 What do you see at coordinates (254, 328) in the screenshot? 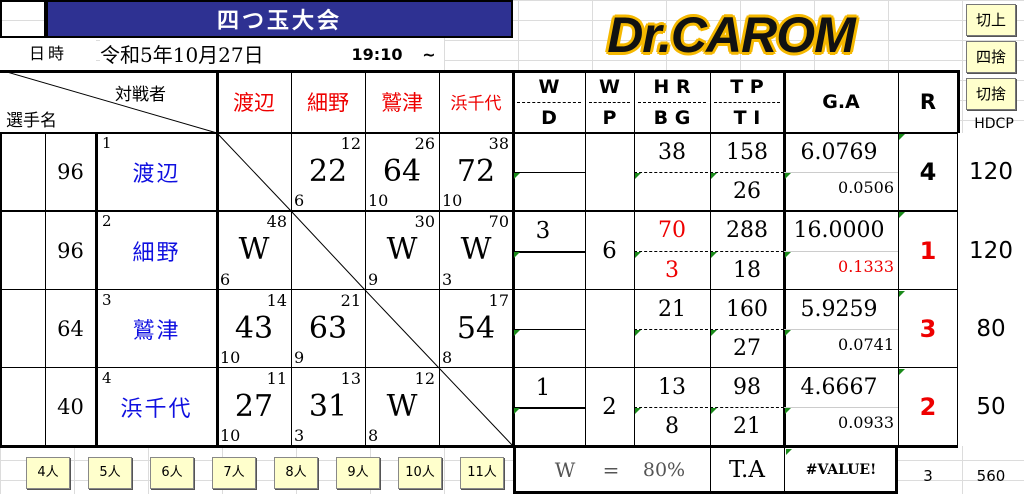
I see `match-score: 43` at bounding box center [254, 328].